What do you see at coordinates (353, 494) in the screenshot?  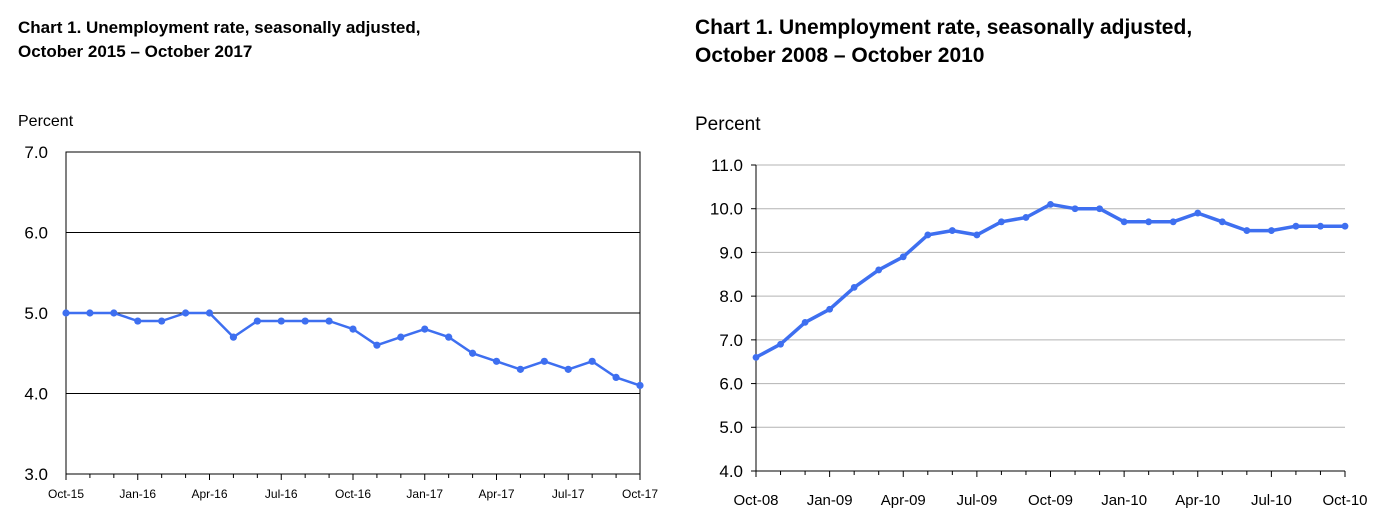 I see `x-tick-label: Oct-16` at bounding box center [353, 494].